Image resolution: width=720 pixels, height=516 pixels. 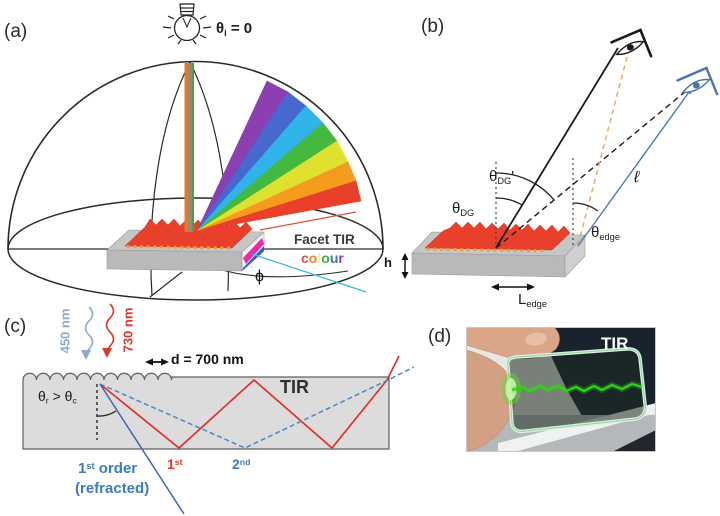 I want to click on theta-i-label: θi = 0, so click(x=234, y=29).